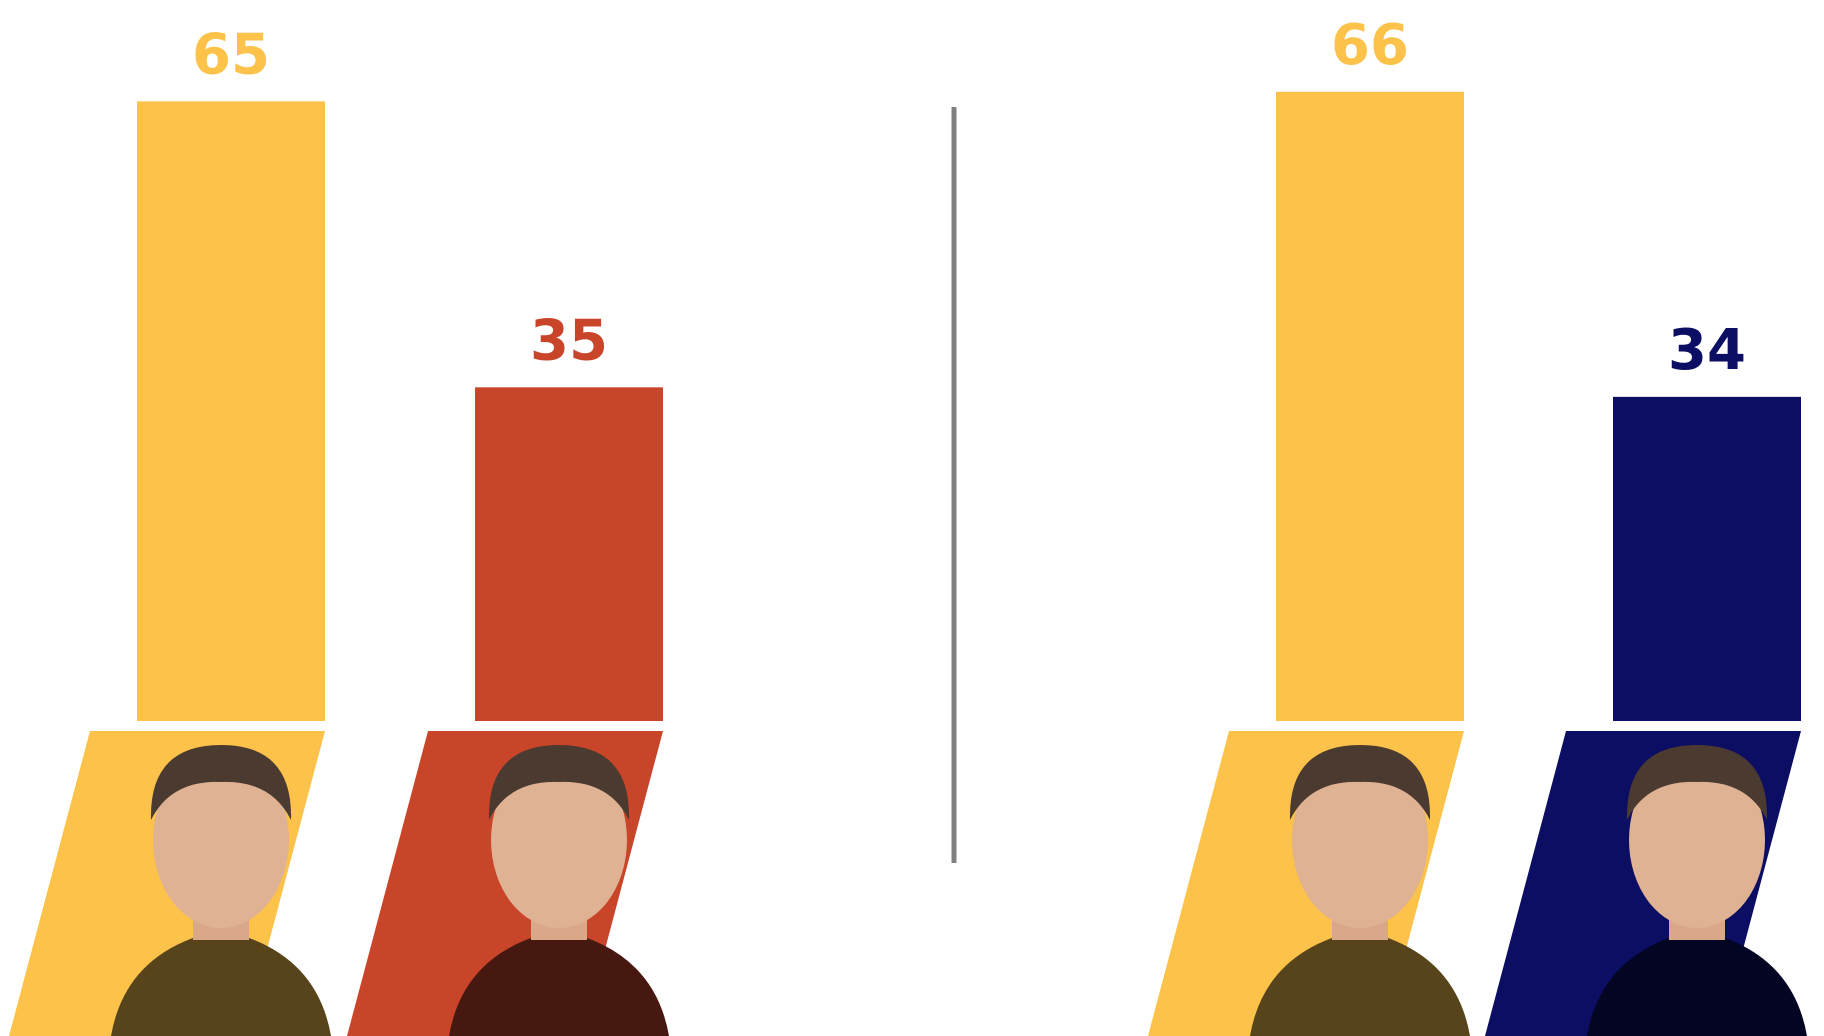 Image resolution: width=1824 pixels, height=1036 pixels. Describe the element at coordinates (569, 340) in the screenshot. I see `data-label: 35` at that location.